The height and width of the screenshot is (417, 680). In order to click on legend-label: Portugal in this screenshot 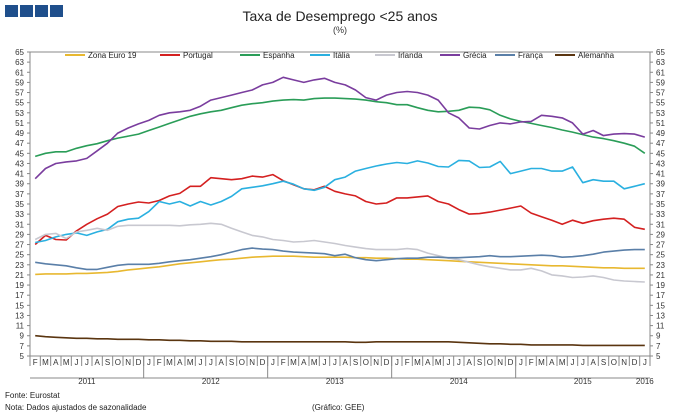, I will do `click(198, 55)`.